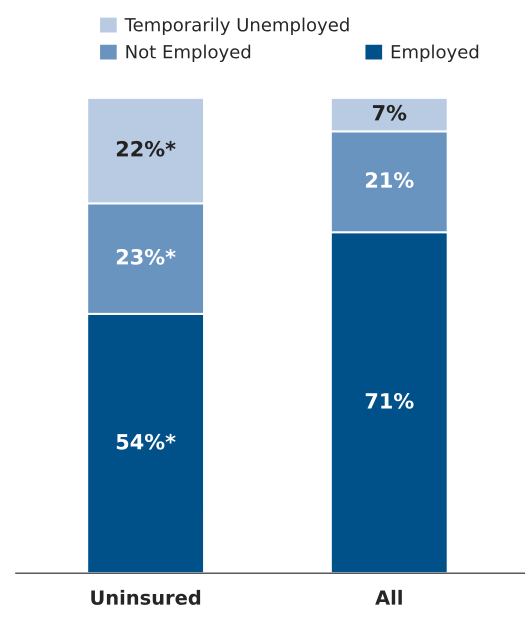 This screenshot has height=619, width=525. Describe the element at coordinates (145, 597) in the screenshot. I see `x-tick-label: Uninsured` at that location.